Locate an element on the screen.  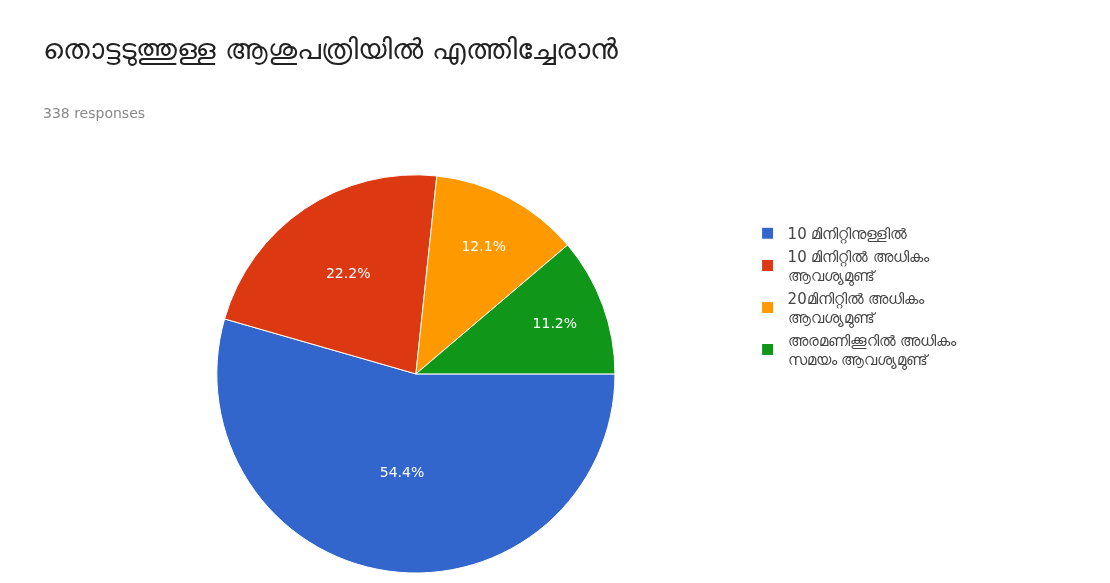
data-label: 54.4% is located at coordinates (402, 472).